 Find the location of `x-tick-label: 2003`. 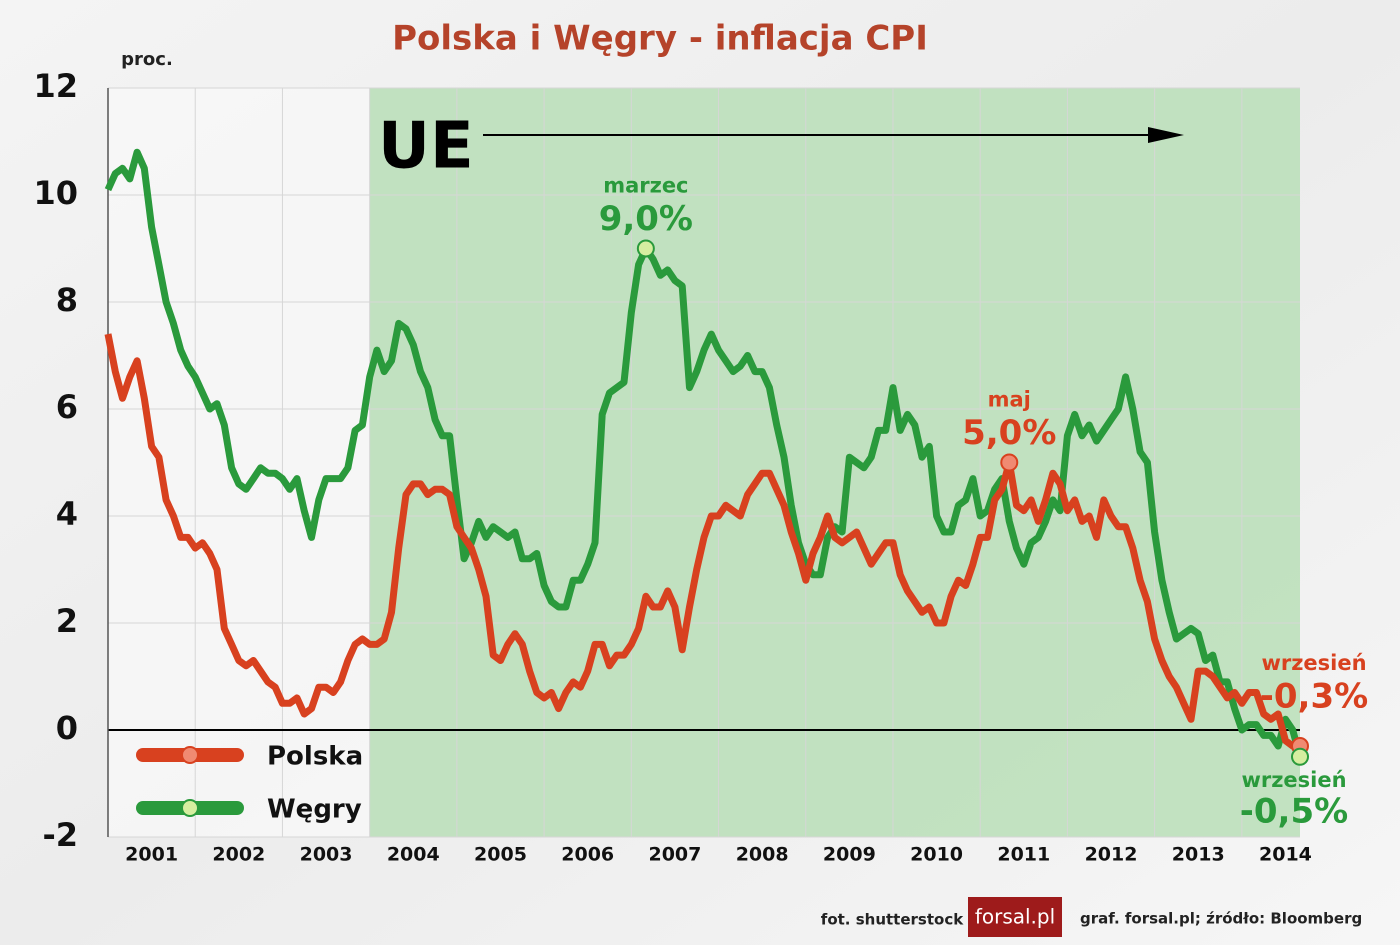

x-tick-label: 2003 is located at coordinates (326, 855).